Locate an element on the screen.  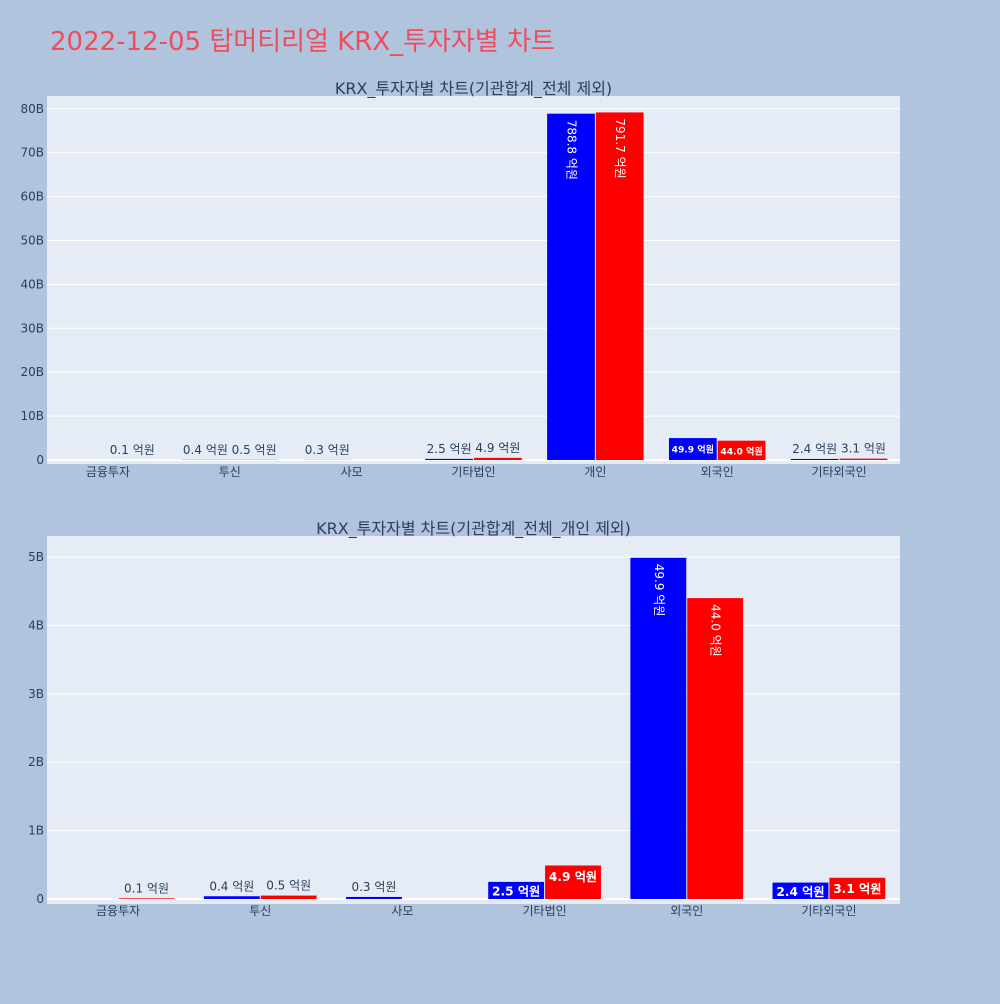
y-tick-label: 20B is located at coordinates (32, 372).